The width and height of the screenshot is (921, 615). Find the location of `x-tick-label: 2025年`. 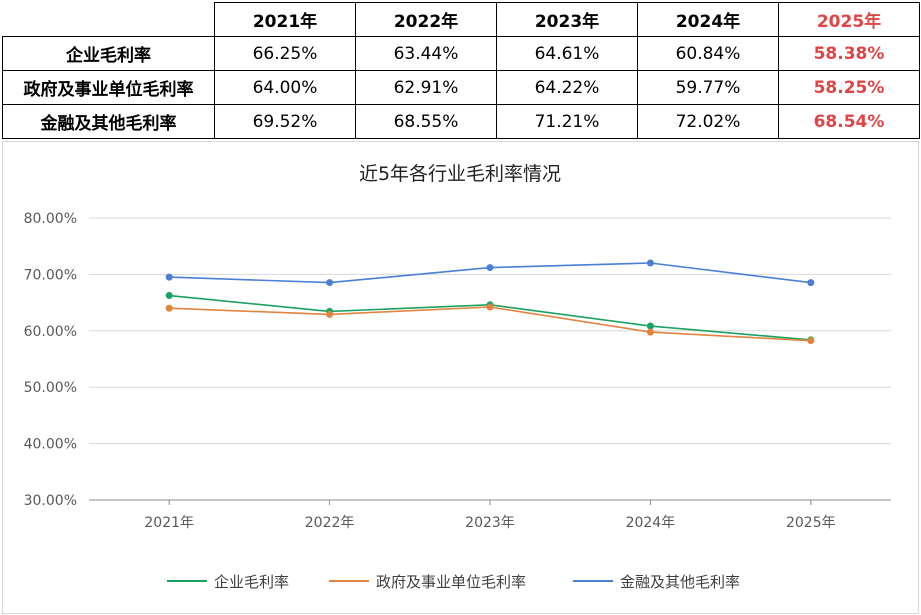

x-tick-label: 2025年 is located at coordinates (811, 523).